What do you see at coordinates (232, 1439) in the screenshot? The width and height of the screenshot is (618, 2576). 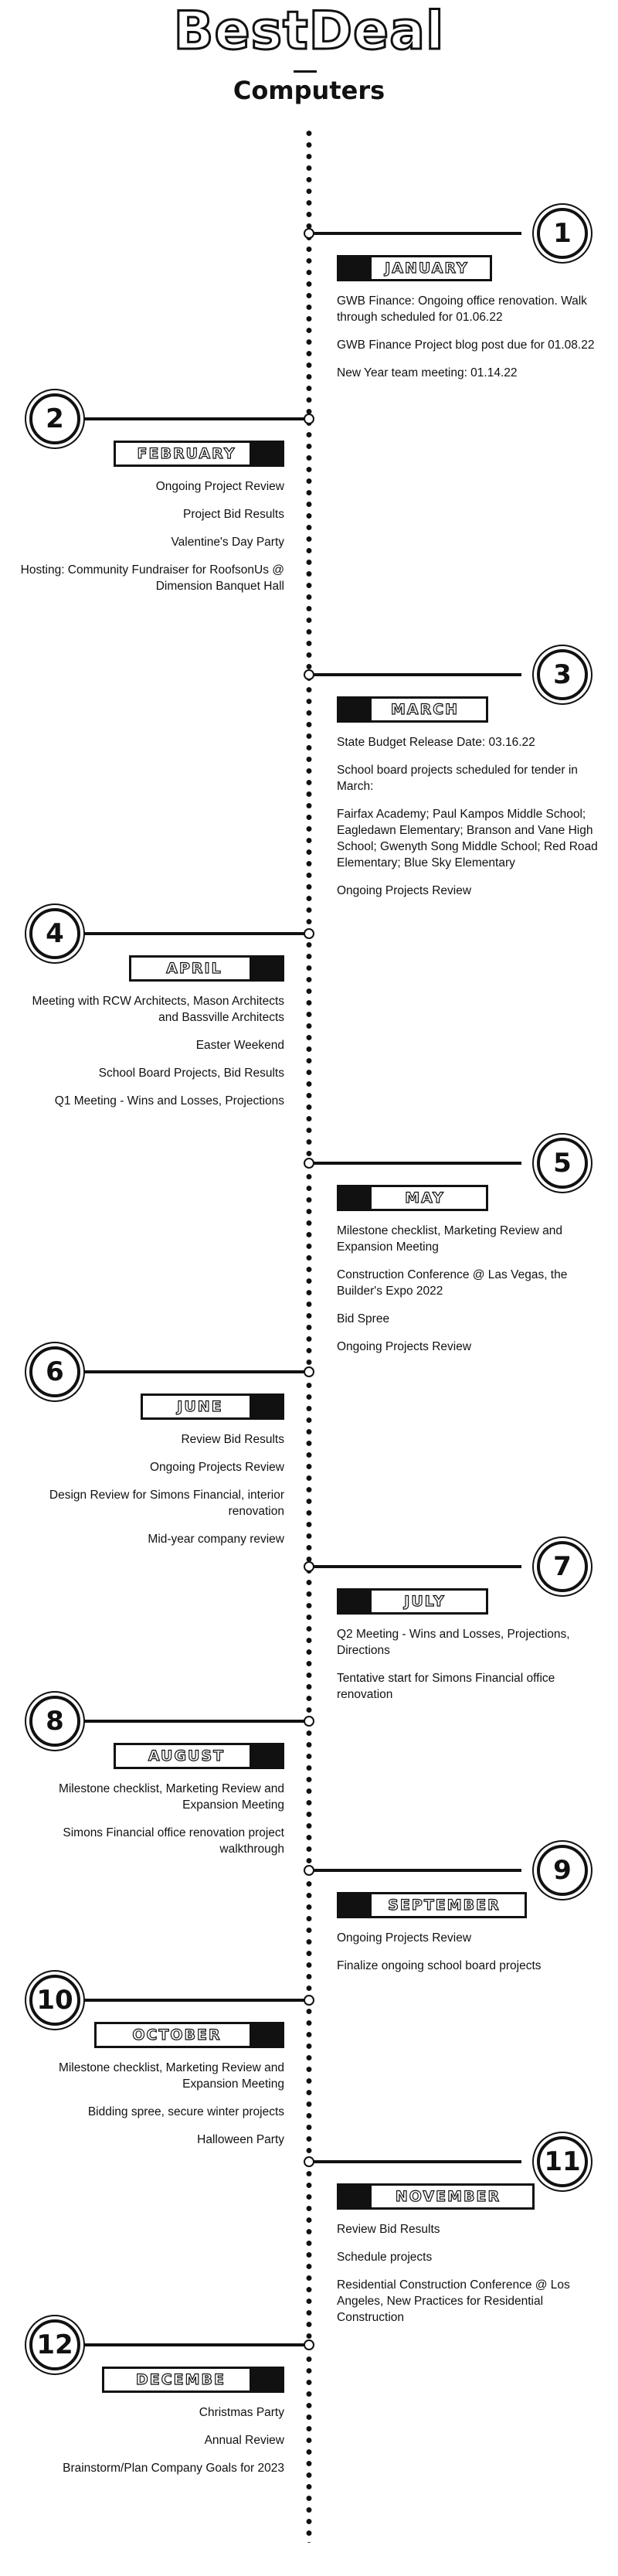 I see `event-item: Review Bid Results` at bounding box center [232, 1439].